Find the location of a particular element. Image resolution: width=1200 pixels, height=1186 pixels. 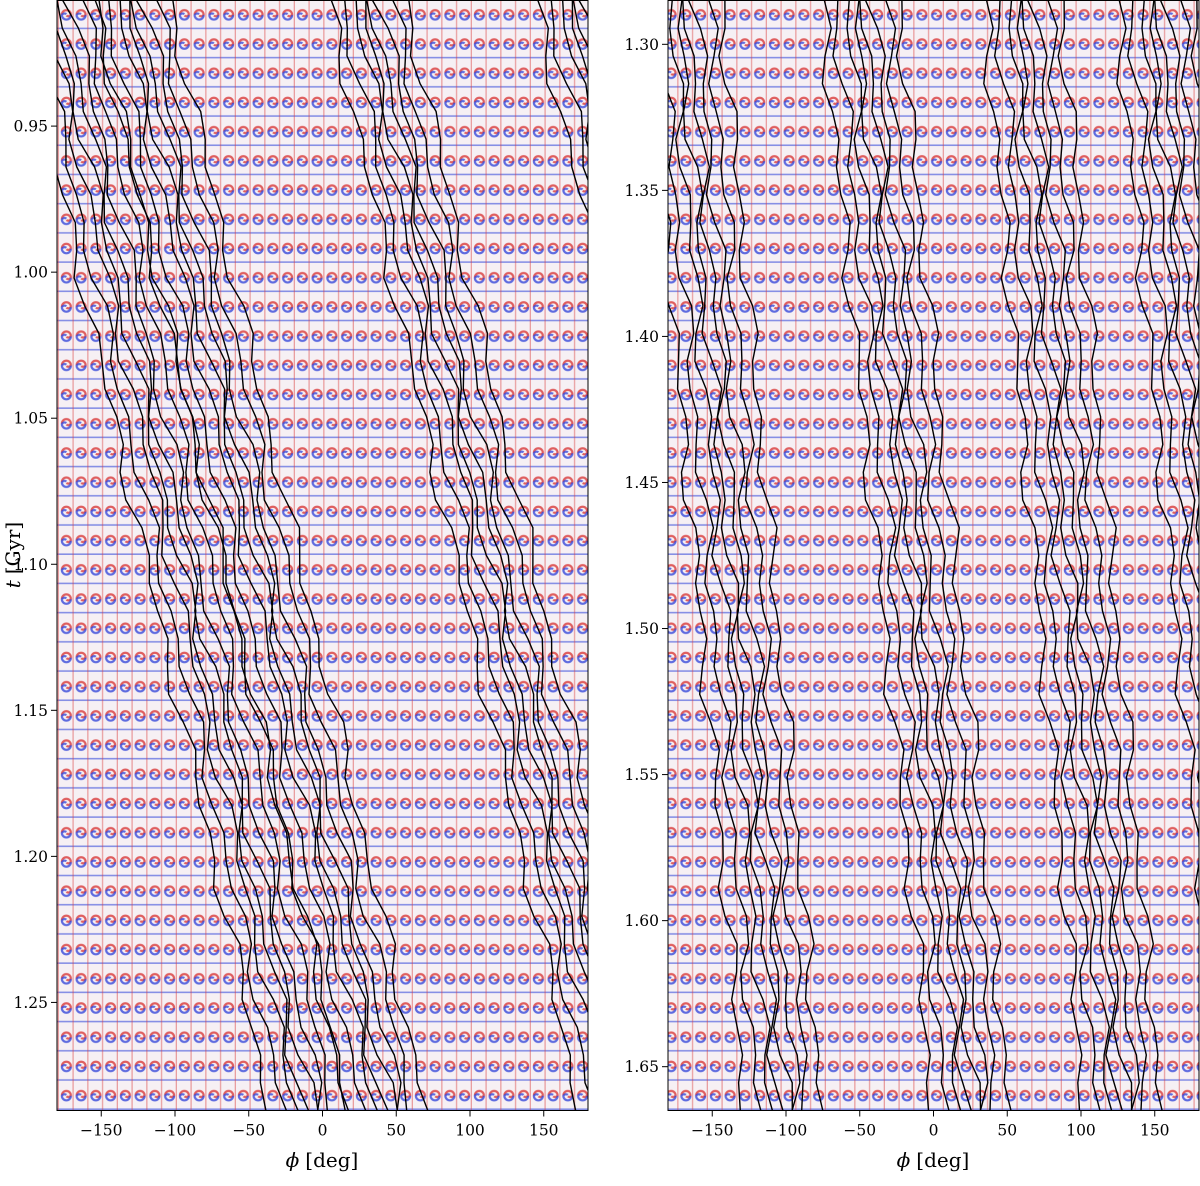

right-y-ticks: 1.30 1.35 1.40 1.45 1.50 1.55 1.60 1.65 is located at coordinates (646, 556).